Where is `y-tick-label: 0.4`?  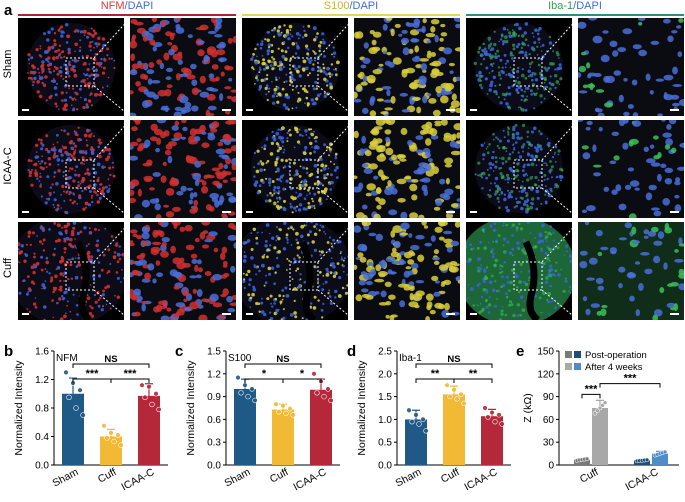 y-tick-label: 0.4 is located at coordinates (42, 437).